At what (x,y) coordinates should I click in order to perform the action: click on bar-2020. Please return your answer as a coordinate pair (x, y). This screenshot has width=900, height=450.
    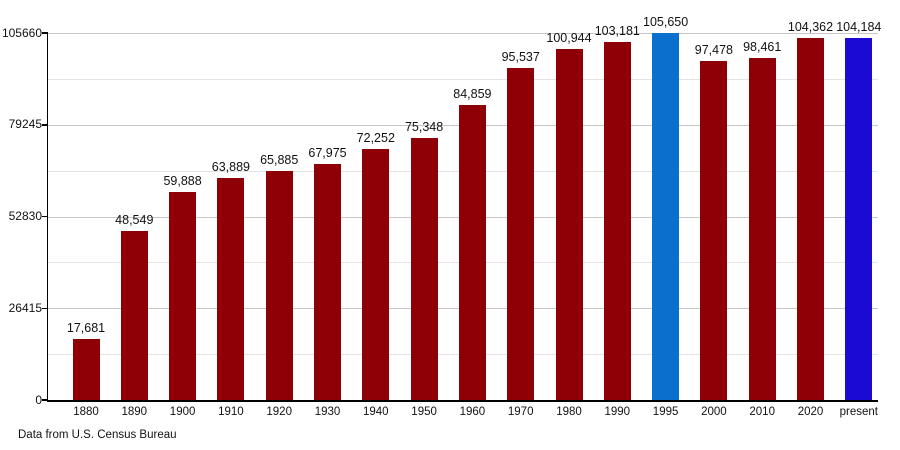
    Looking at the image, I should click on (810, 218).